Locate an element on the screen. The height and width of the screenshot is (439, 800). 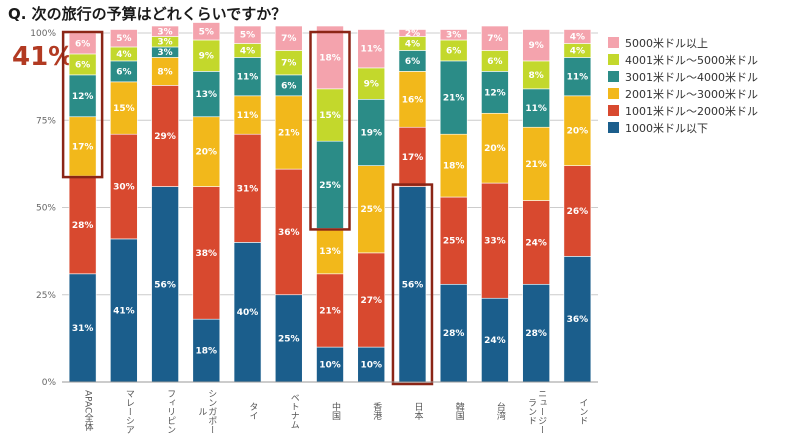
legend-item: 4001米ドル〜5000米ドル is located at coordinates (683, 59).